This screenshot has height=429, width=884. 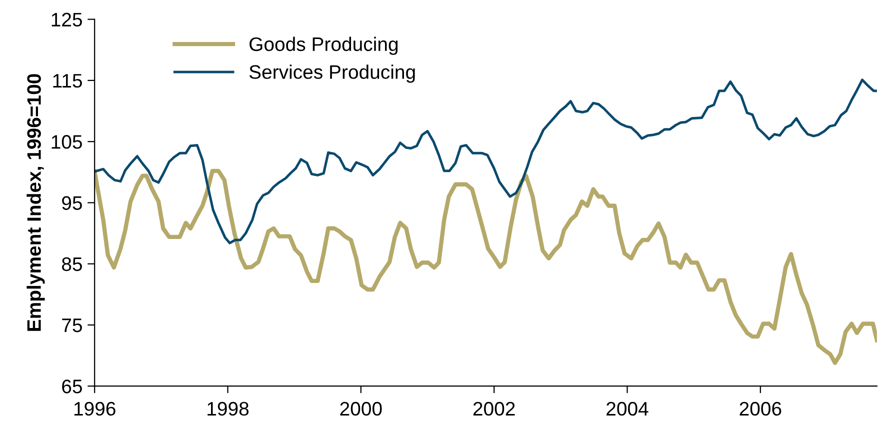 What do you see at coordinates (761, 409) in the screenshot?
I see `x-tick-label: 2006` at bounding box center [761, 409].